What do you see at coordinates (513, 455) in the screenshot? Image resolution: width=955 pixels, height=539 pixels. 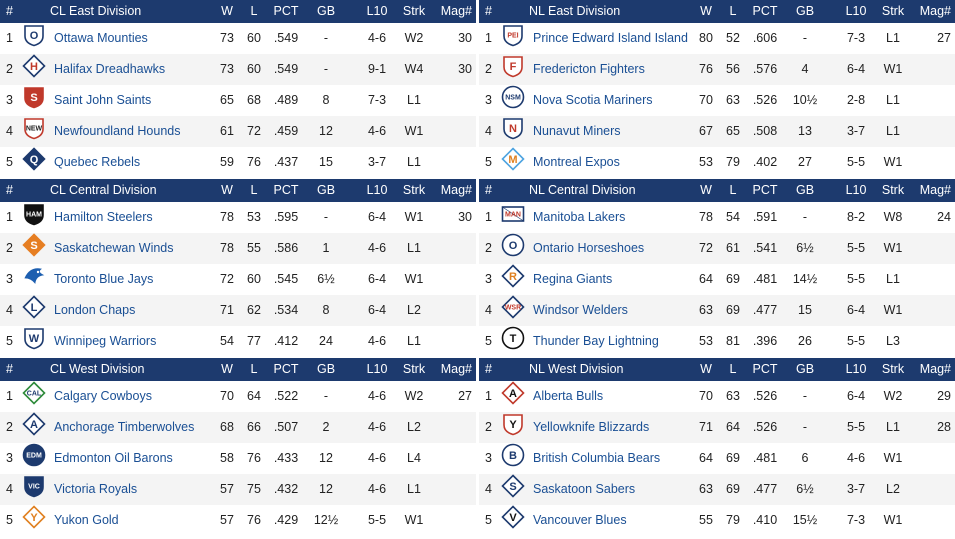 I see `british-columbia-bears-logo-icon: B` at bounding box center [513, 455].